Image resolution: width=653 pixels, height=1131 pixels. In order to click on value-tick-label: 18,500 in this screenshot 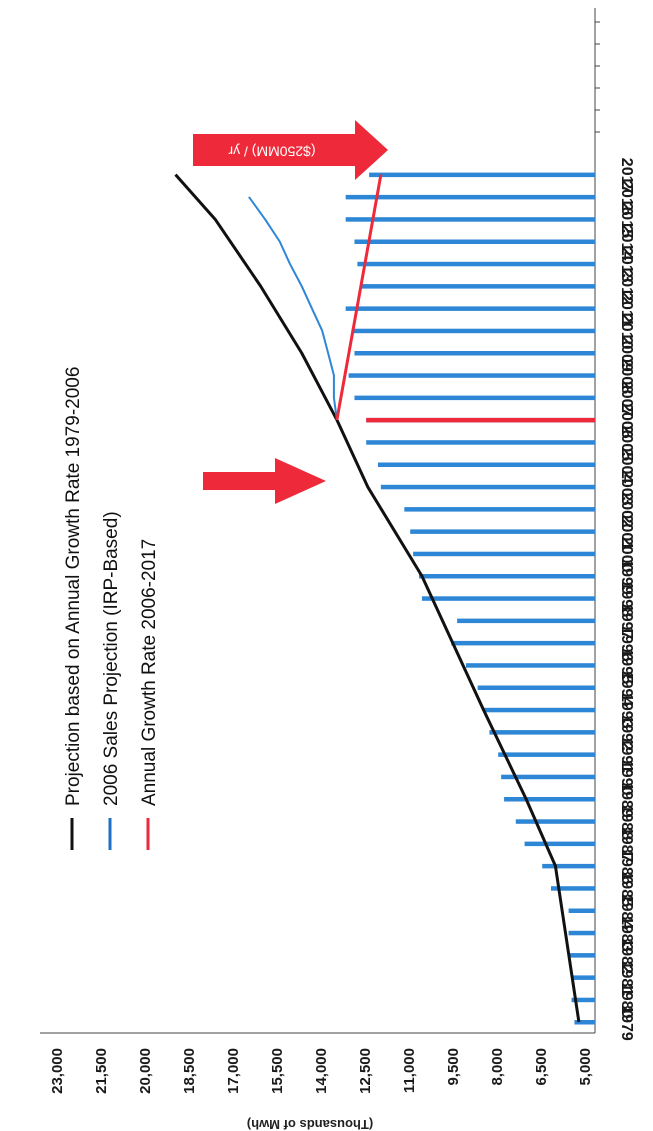, I will do `click(189, 1071)`.